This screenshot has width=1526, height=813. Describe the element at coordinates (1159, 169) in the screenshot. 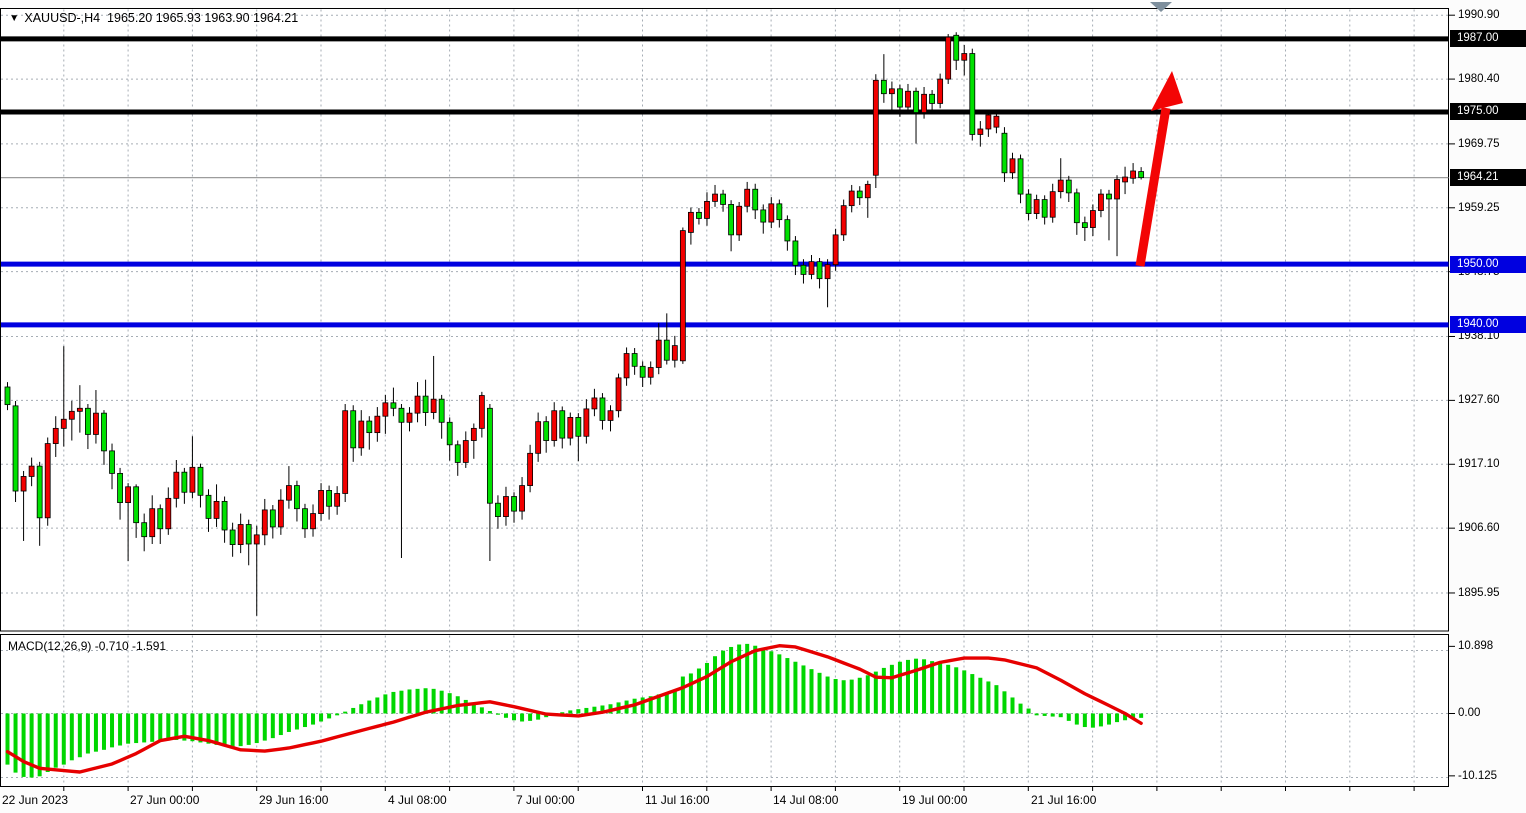

I see `trend-arrow` at that location.